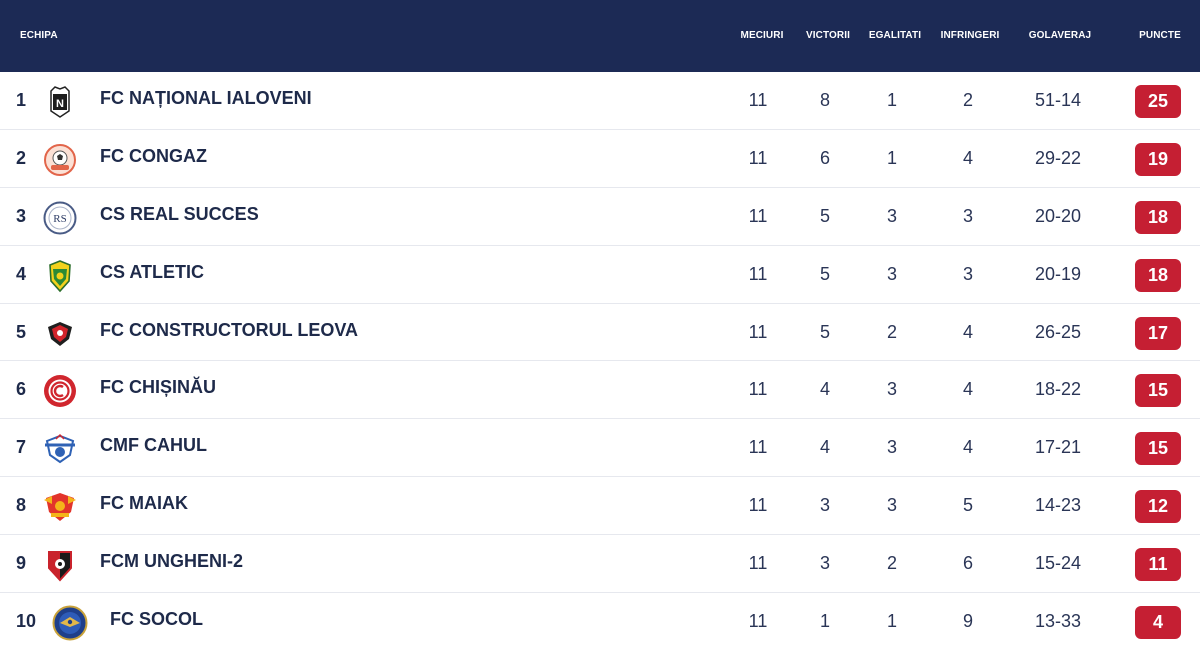 Image resolution: width=1200 pixels, height=647 pixels. I want to click on nationali-ialoveni-crest-icon: N, so click(60, 102).